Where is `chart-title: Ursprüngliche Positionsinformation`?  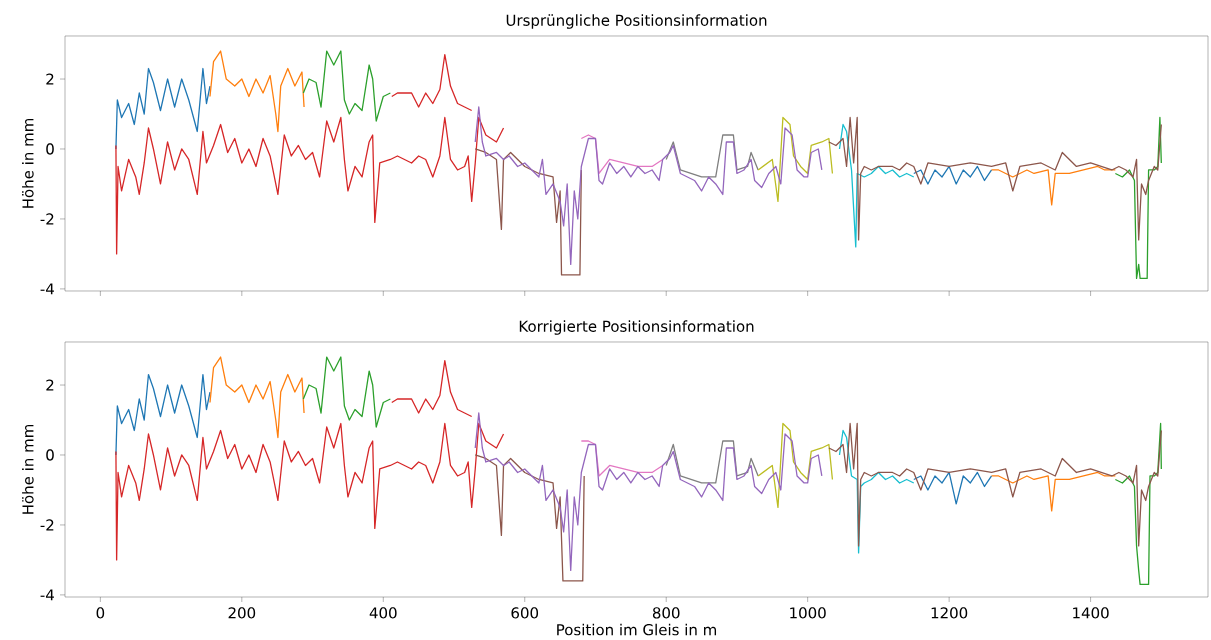
chart-title: Ursprüngliche Positionsinformation is located at coordinates (636, 21).